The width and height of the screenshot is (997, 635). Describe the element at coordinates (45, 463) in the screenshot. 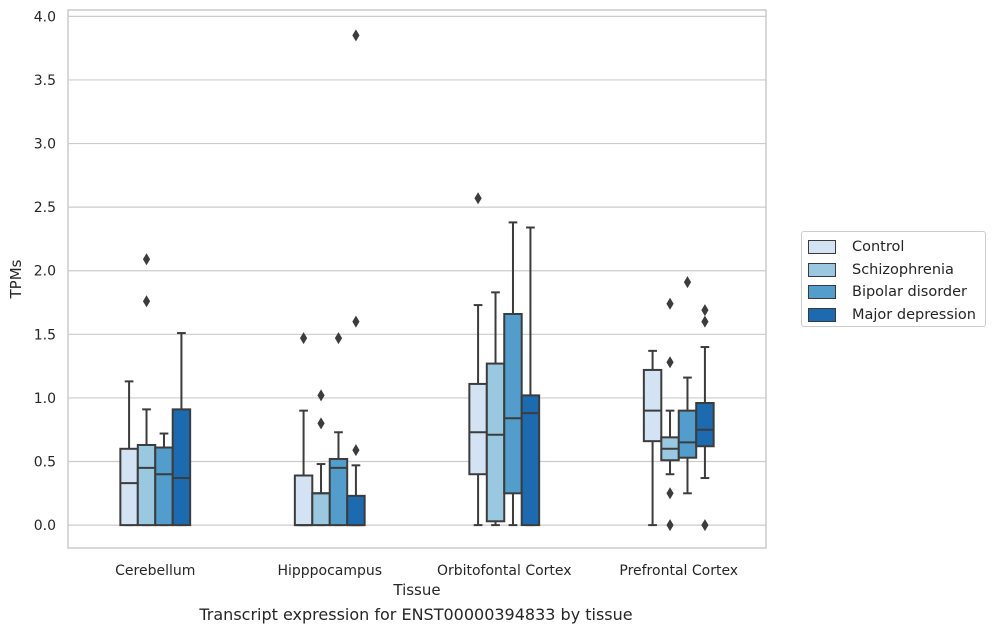

I see `y-tick-label: 0.5` at that location.